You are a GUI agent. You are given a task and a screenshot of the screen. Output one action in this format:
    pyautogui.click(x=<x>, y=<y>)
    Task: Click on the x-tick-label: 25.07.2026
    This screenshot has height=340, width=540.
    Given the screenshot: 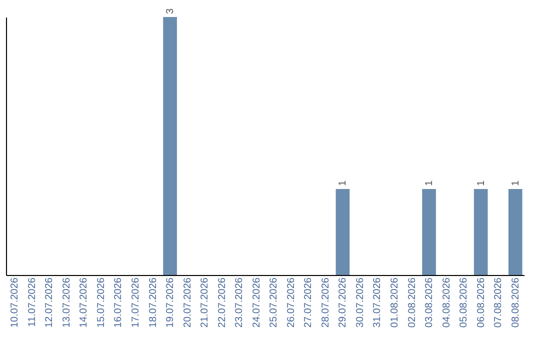 What is the action you would take?
    pyautogui.click(x=274, y=302)
    